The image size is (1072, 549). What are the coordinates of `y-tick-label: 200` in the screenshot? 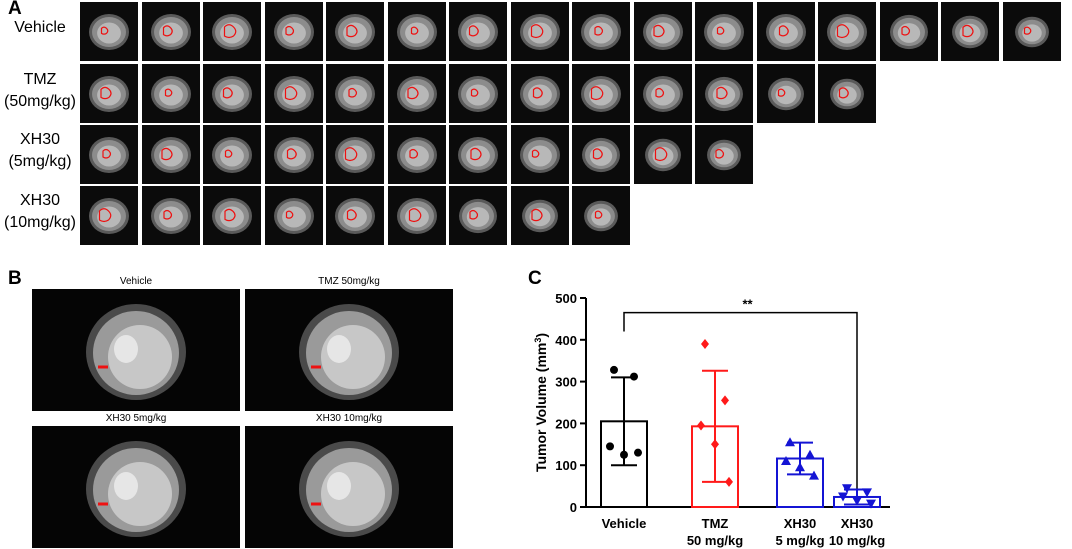 It's located at (566, 423).